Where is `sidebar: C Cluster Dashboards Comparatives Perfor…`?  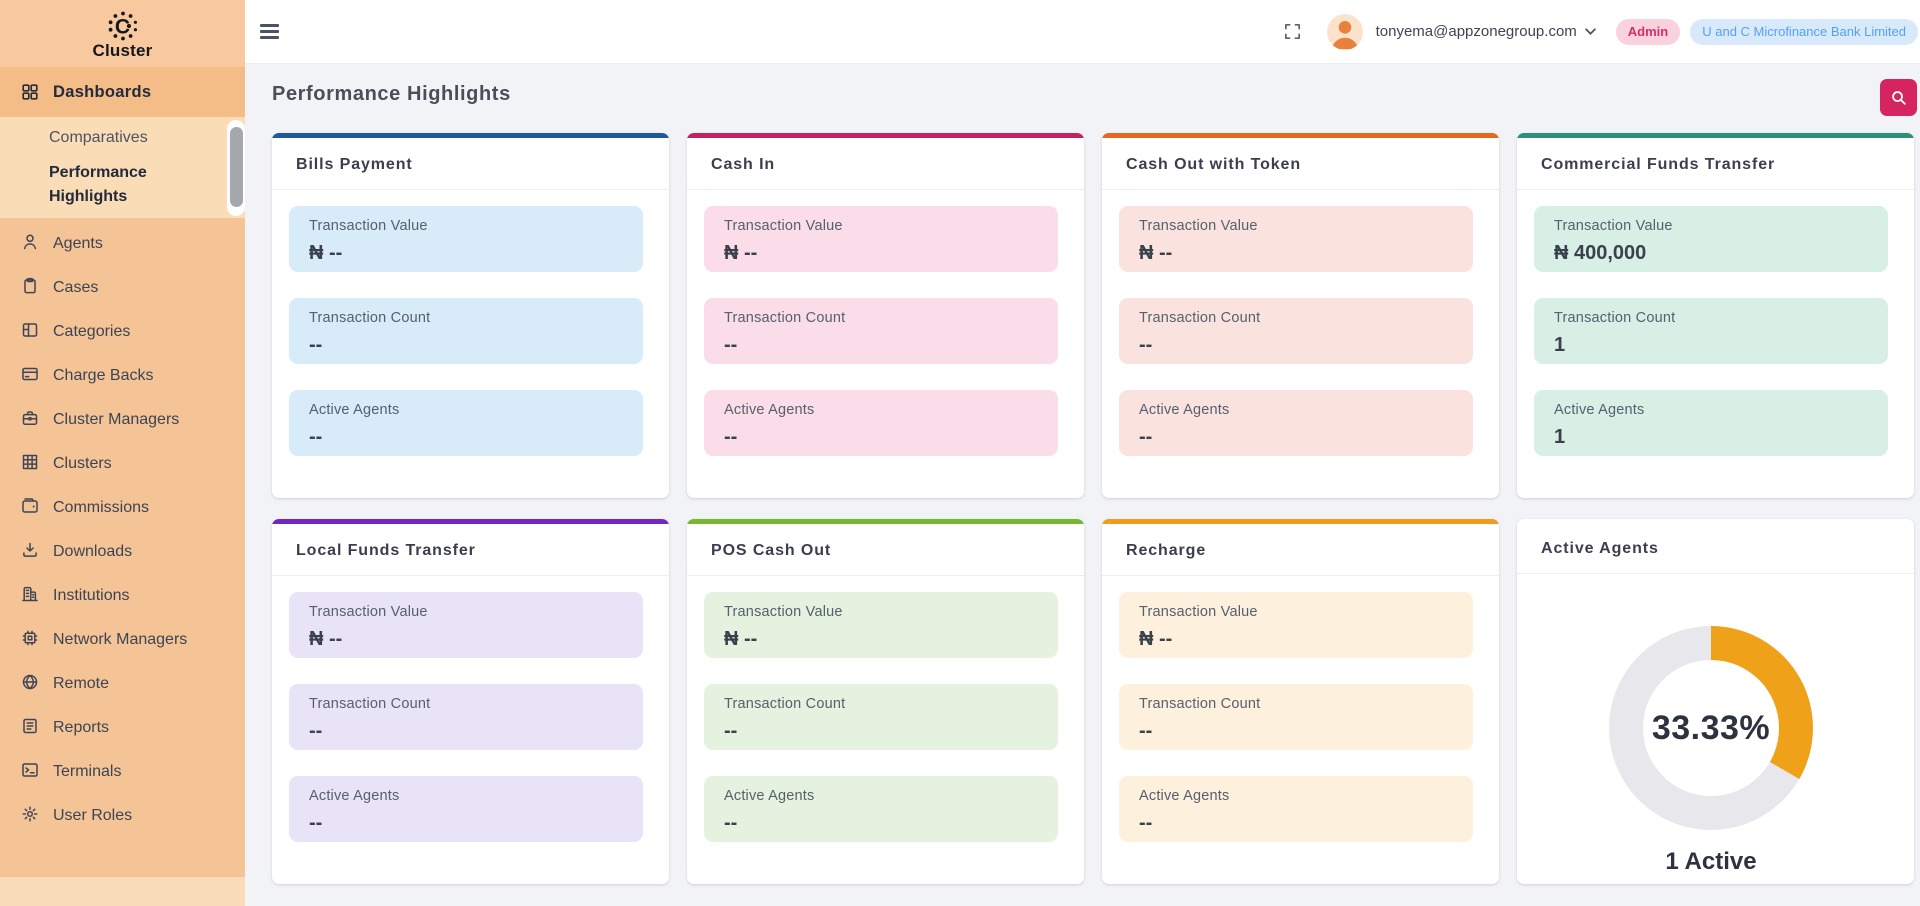
sidebar: C Cluster Dashboards Comparatives Perfor… is located at coordinates (122, 453).